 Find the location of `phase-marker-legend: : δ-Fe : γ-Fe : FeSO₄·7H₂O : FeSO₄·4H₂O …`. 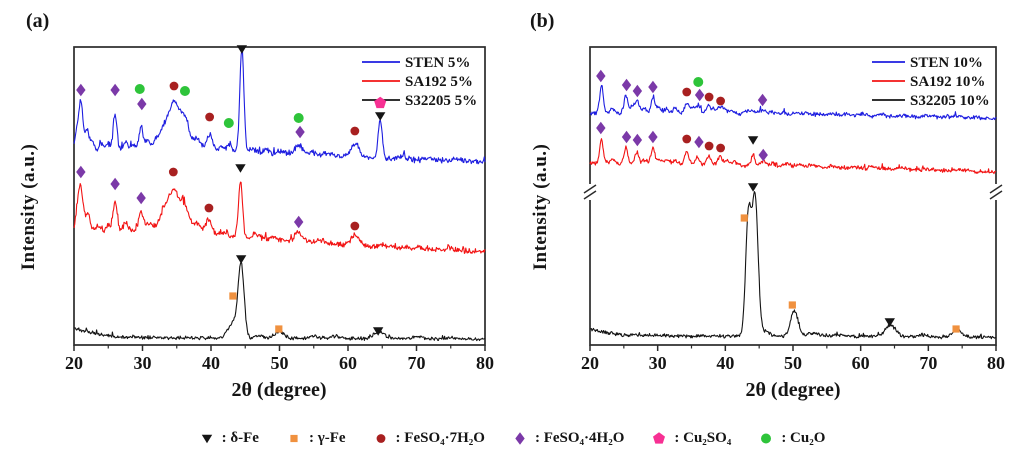

phase-marker-legend: : δ-Fe : γ-Fe : FeSO₄·7H₂O : FeSO₄·4H₂O … is located at coordinates (512, 438).